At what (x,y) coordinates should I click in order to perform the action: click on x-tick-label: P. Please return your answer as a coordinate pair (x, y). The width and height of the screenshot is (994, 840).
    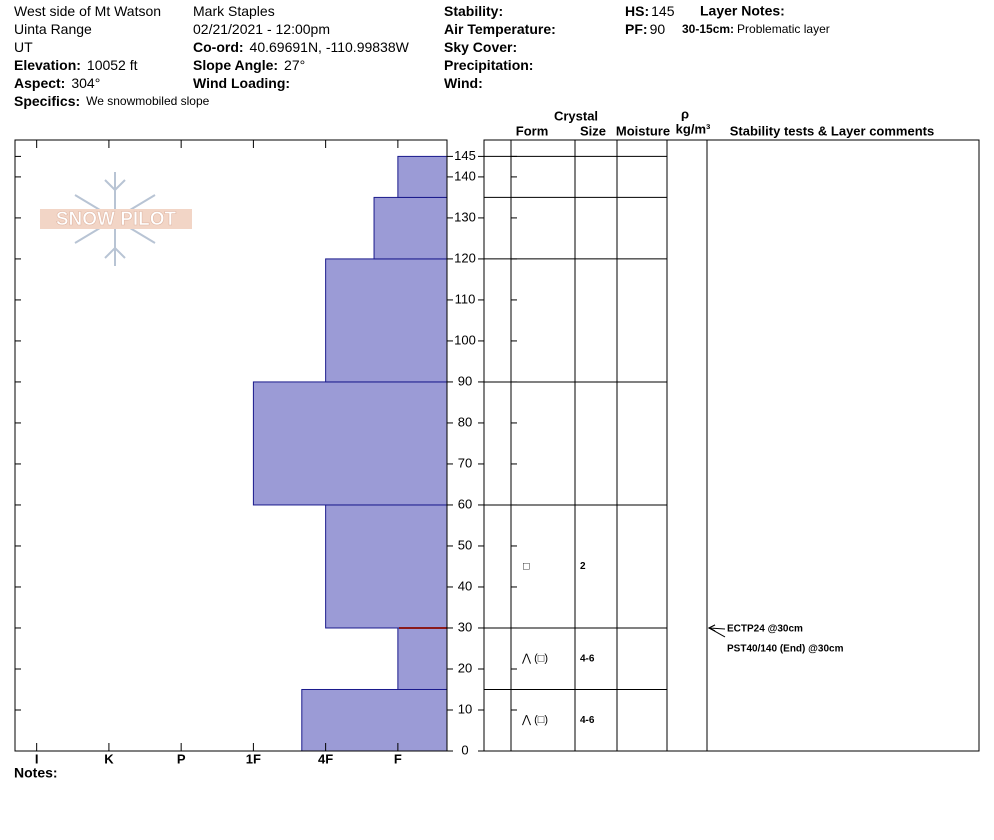
    Looking at the image, I should click on (181, 758).